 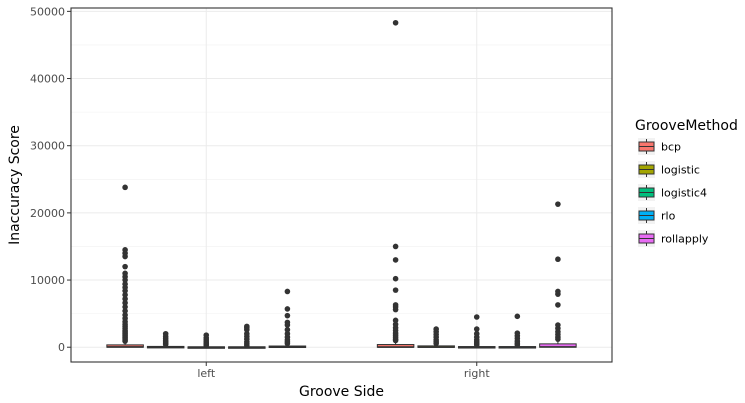 What do you see at coordinates (657, 215) in the screenshot?
I see `legend-item-rlo: rlo` at bounding box center [657, 215].